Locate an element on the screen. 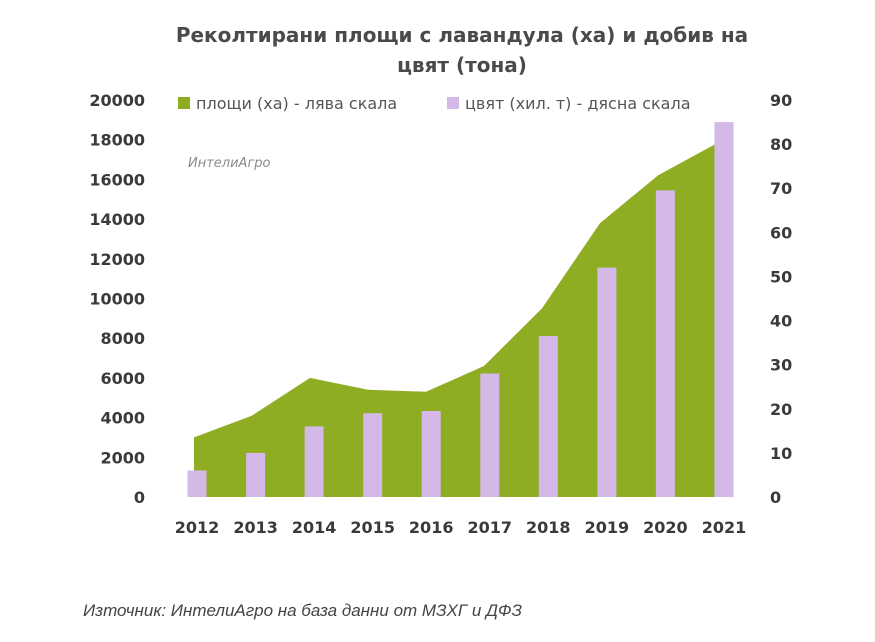  bar-2020 is located at coordinates (665, 343).